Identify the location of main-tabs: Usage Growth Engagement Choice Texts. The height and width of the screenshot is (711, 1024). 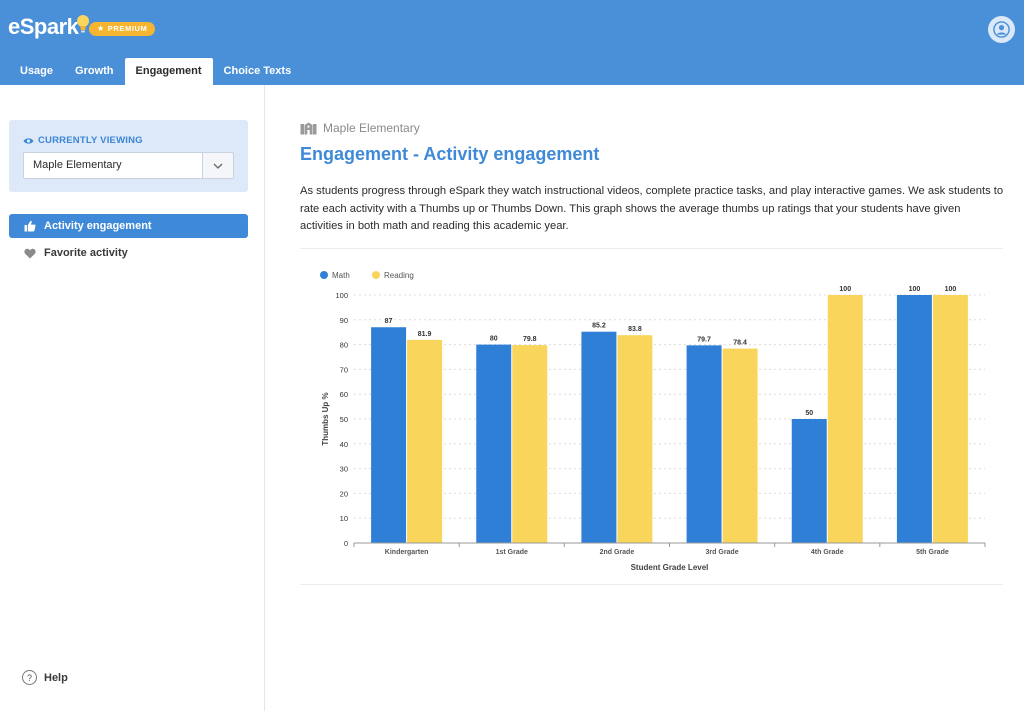
(155, 71).